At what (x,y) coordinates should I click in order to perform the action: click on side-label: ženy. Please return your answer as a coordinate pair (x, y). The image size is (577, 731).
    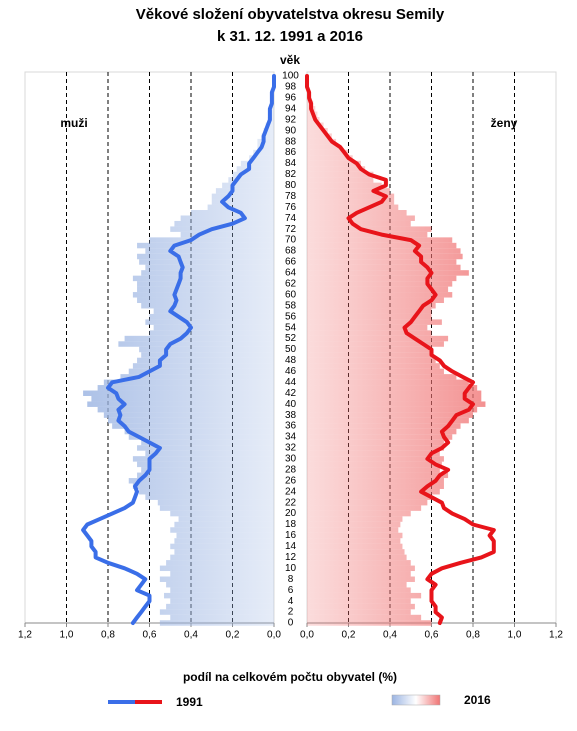
    Looking at the image, I should click on (504, 123).